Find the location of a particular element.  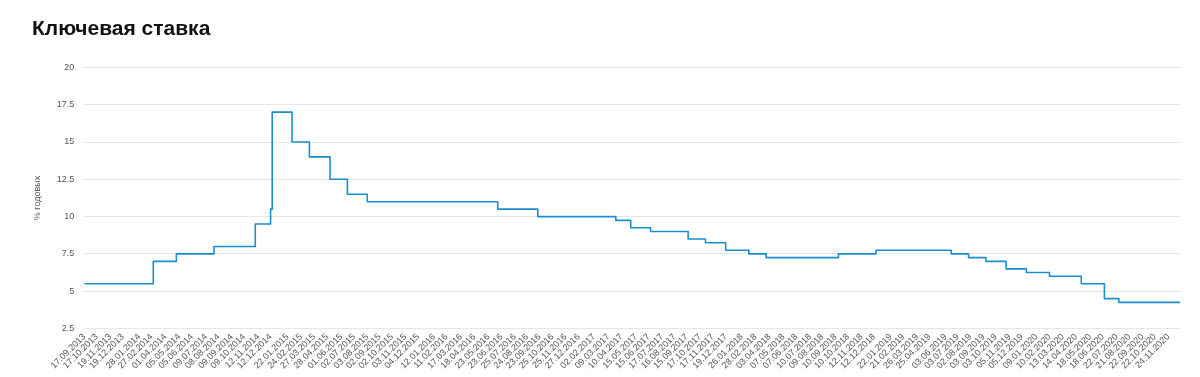

chart-title: Ключевая ставка is located at coordinates (121, 28).